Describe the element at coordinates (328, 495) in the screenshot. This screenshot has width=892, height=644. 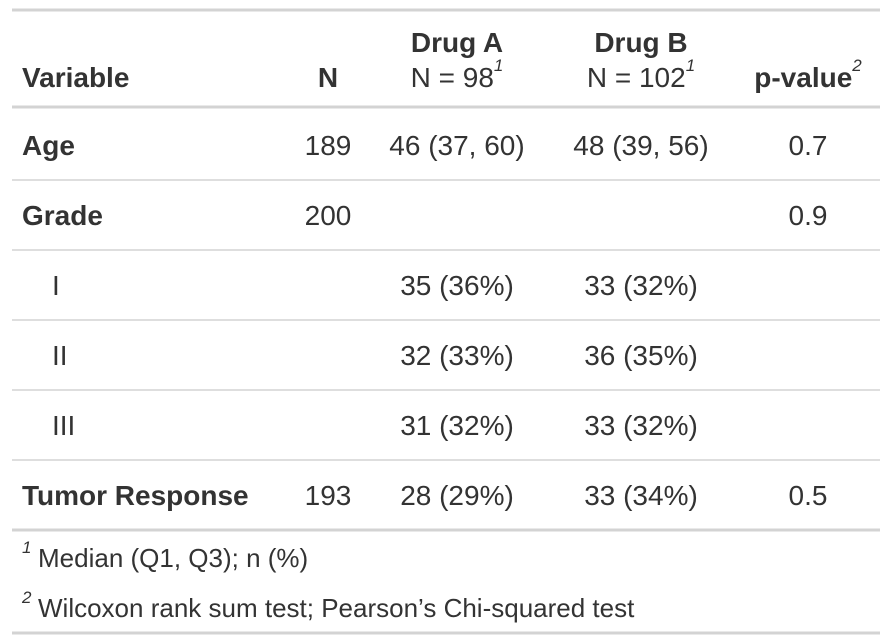
I see `cell: 193` at that location.